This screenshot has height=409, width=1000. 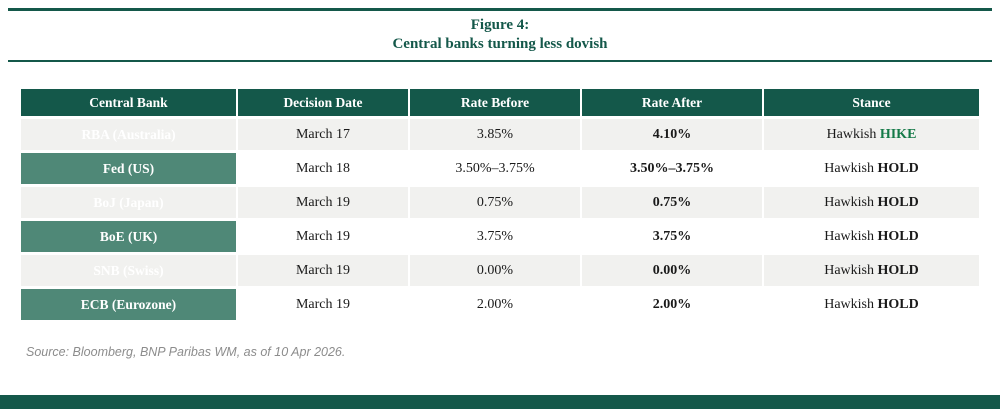 What do you see at coordinates (495, 102) in the screenshot?
I see `header-rate-before: Rate Before` at bounding box center [495, 102].